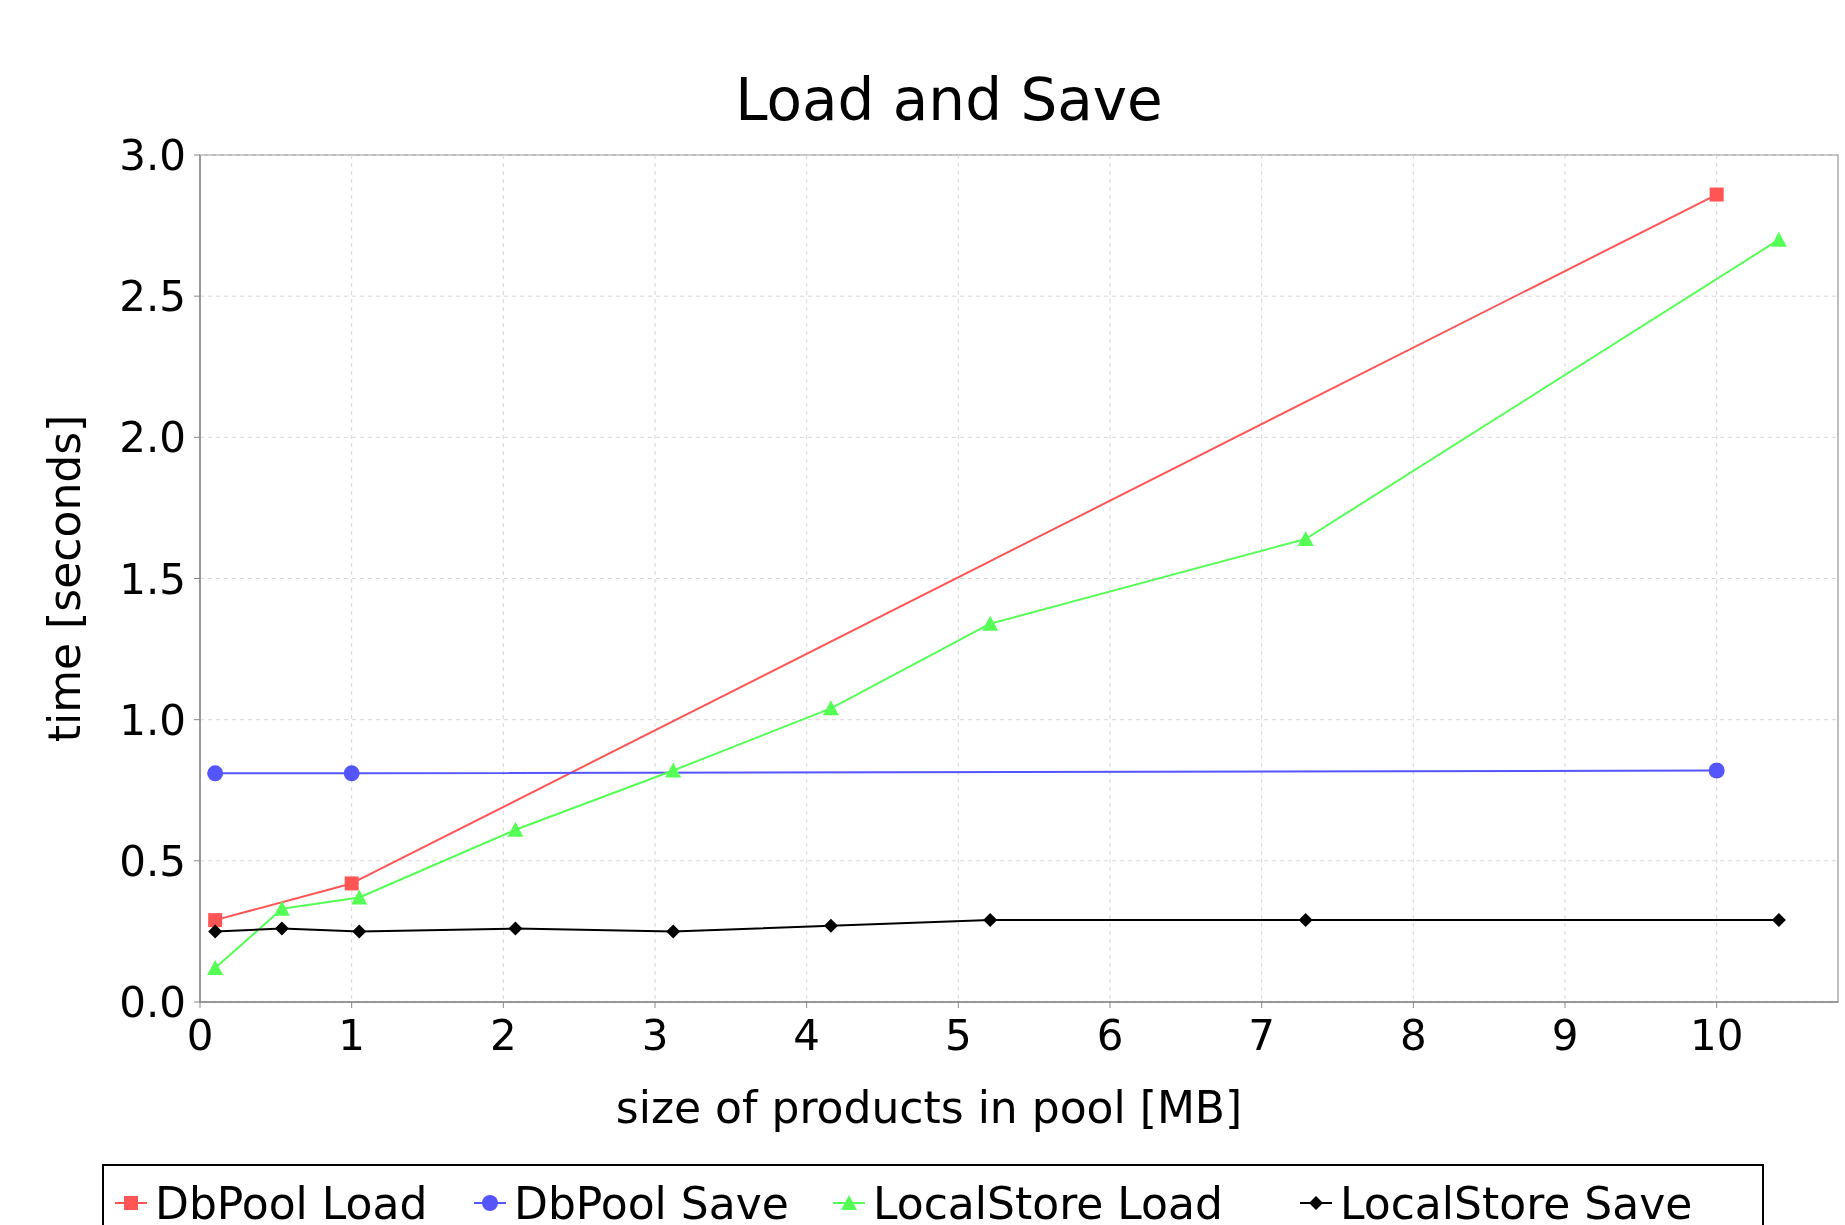 The height and width of the screenshot is (1225, 1845). I want to click on x-tick-label: 5, so click(958, 1035).